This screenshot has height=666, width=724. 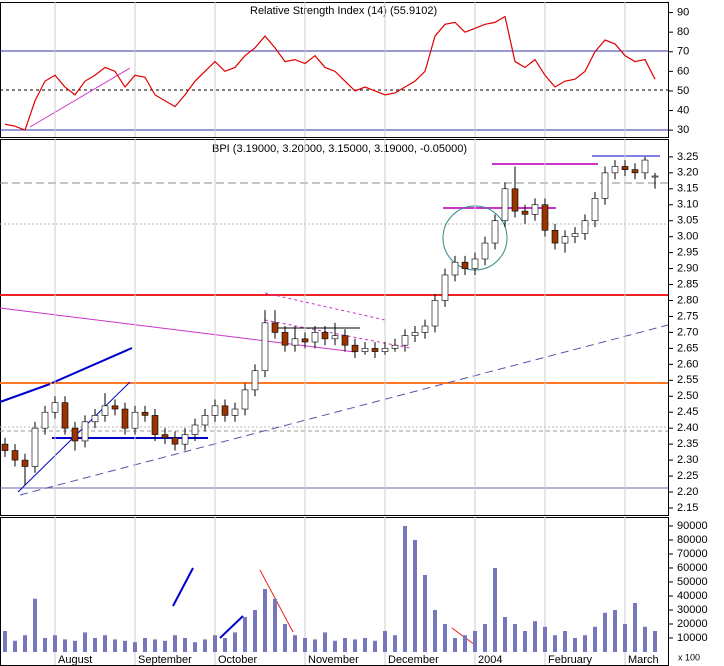 What do you see at coordinates (490, 660) in the screenshot?
I see `x-tick-label: 2004` at bounding box center [490, 660].